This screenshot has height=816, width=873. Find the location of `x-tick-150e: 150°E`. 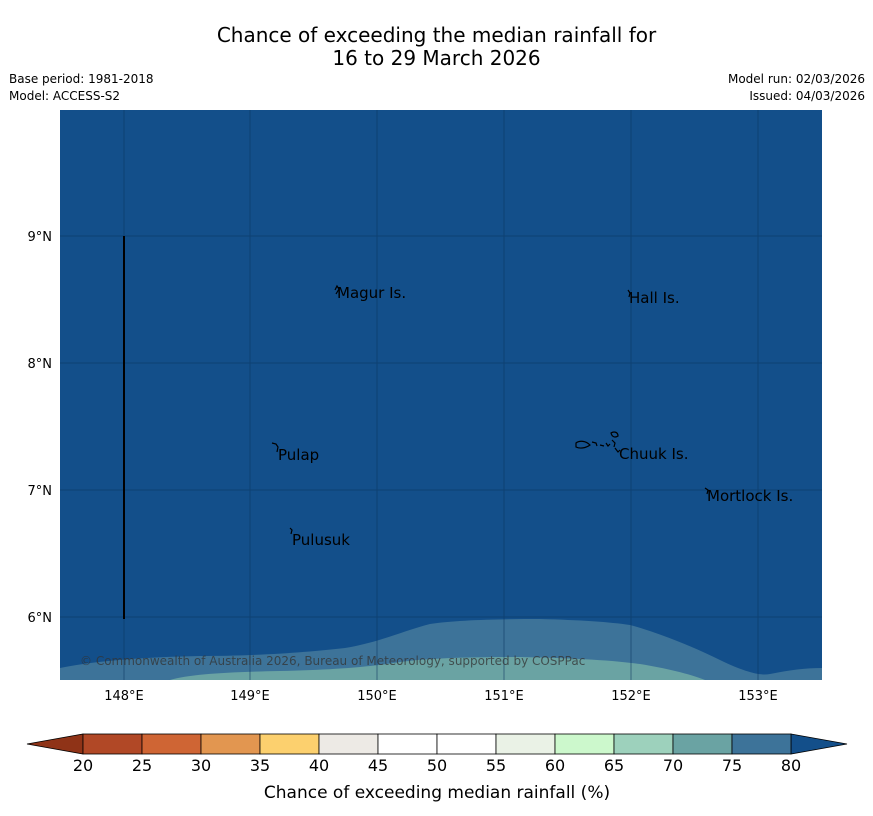

x-tick-150e: 150°E is located at coordinates (377, 696).